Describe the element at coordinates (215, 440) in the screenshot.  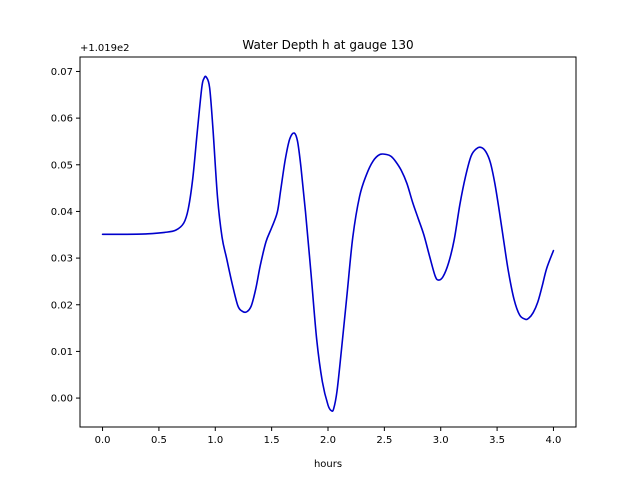
I see `x-tick-label: 1.0` at that location.